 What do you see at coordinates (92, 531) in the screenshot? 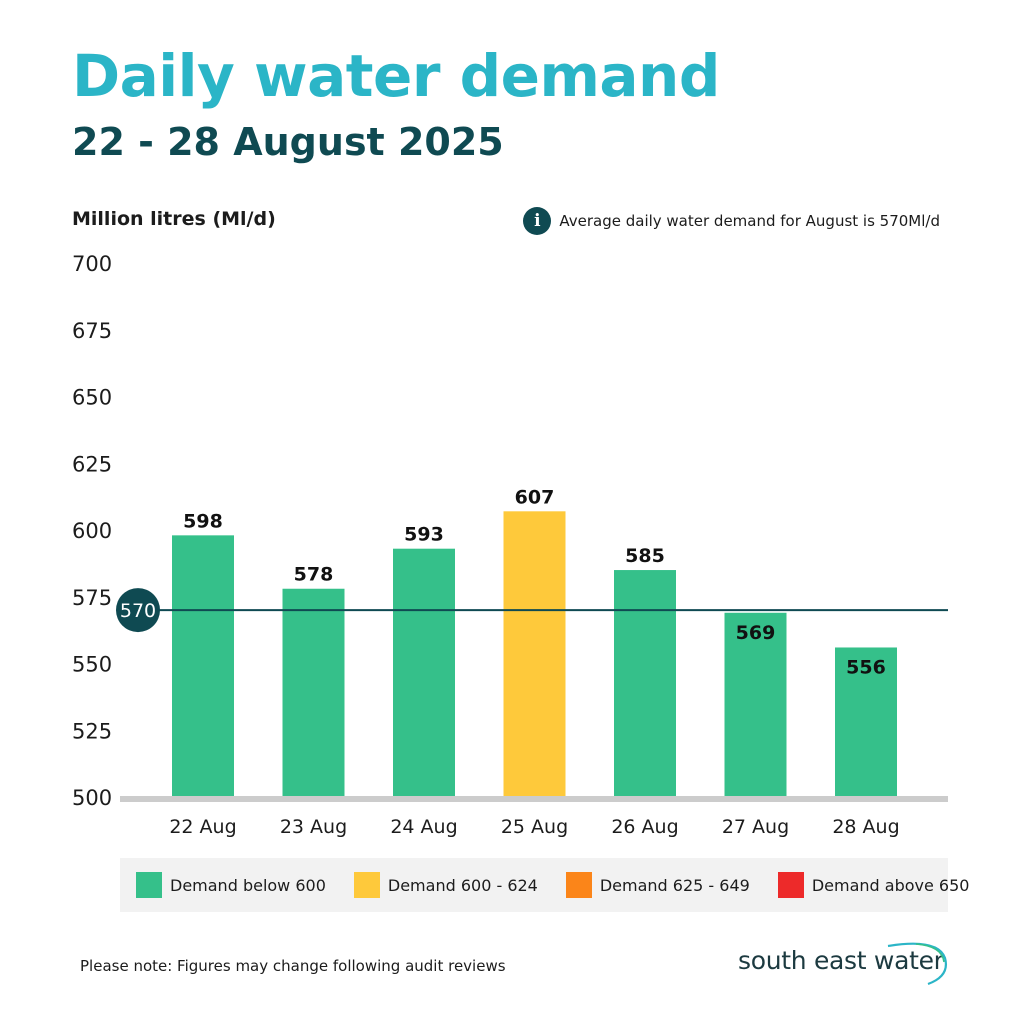
I see `y-tick-label: 600` at bounding box center [92, 531].